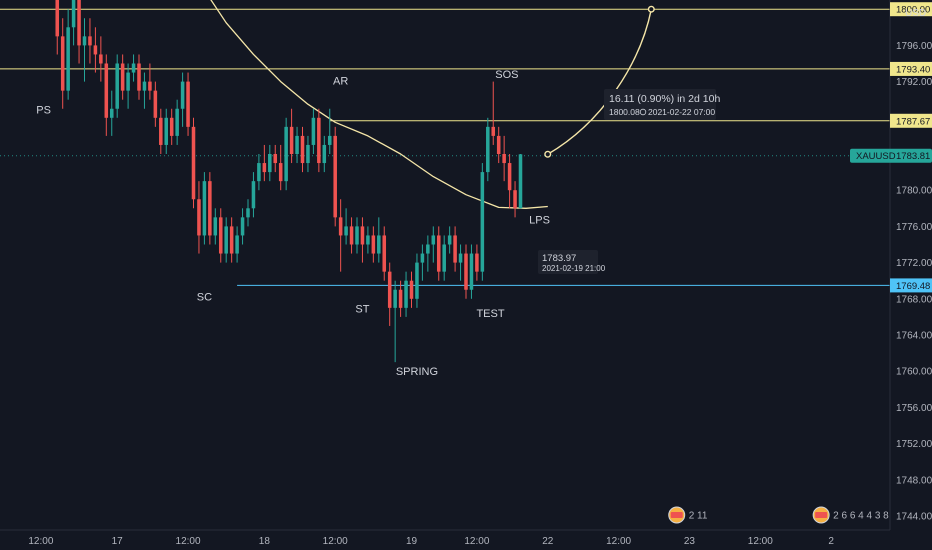  Describe the element at coordinates (688, 515) in the screenshot. I see `event-badge: 2 11` at that location.